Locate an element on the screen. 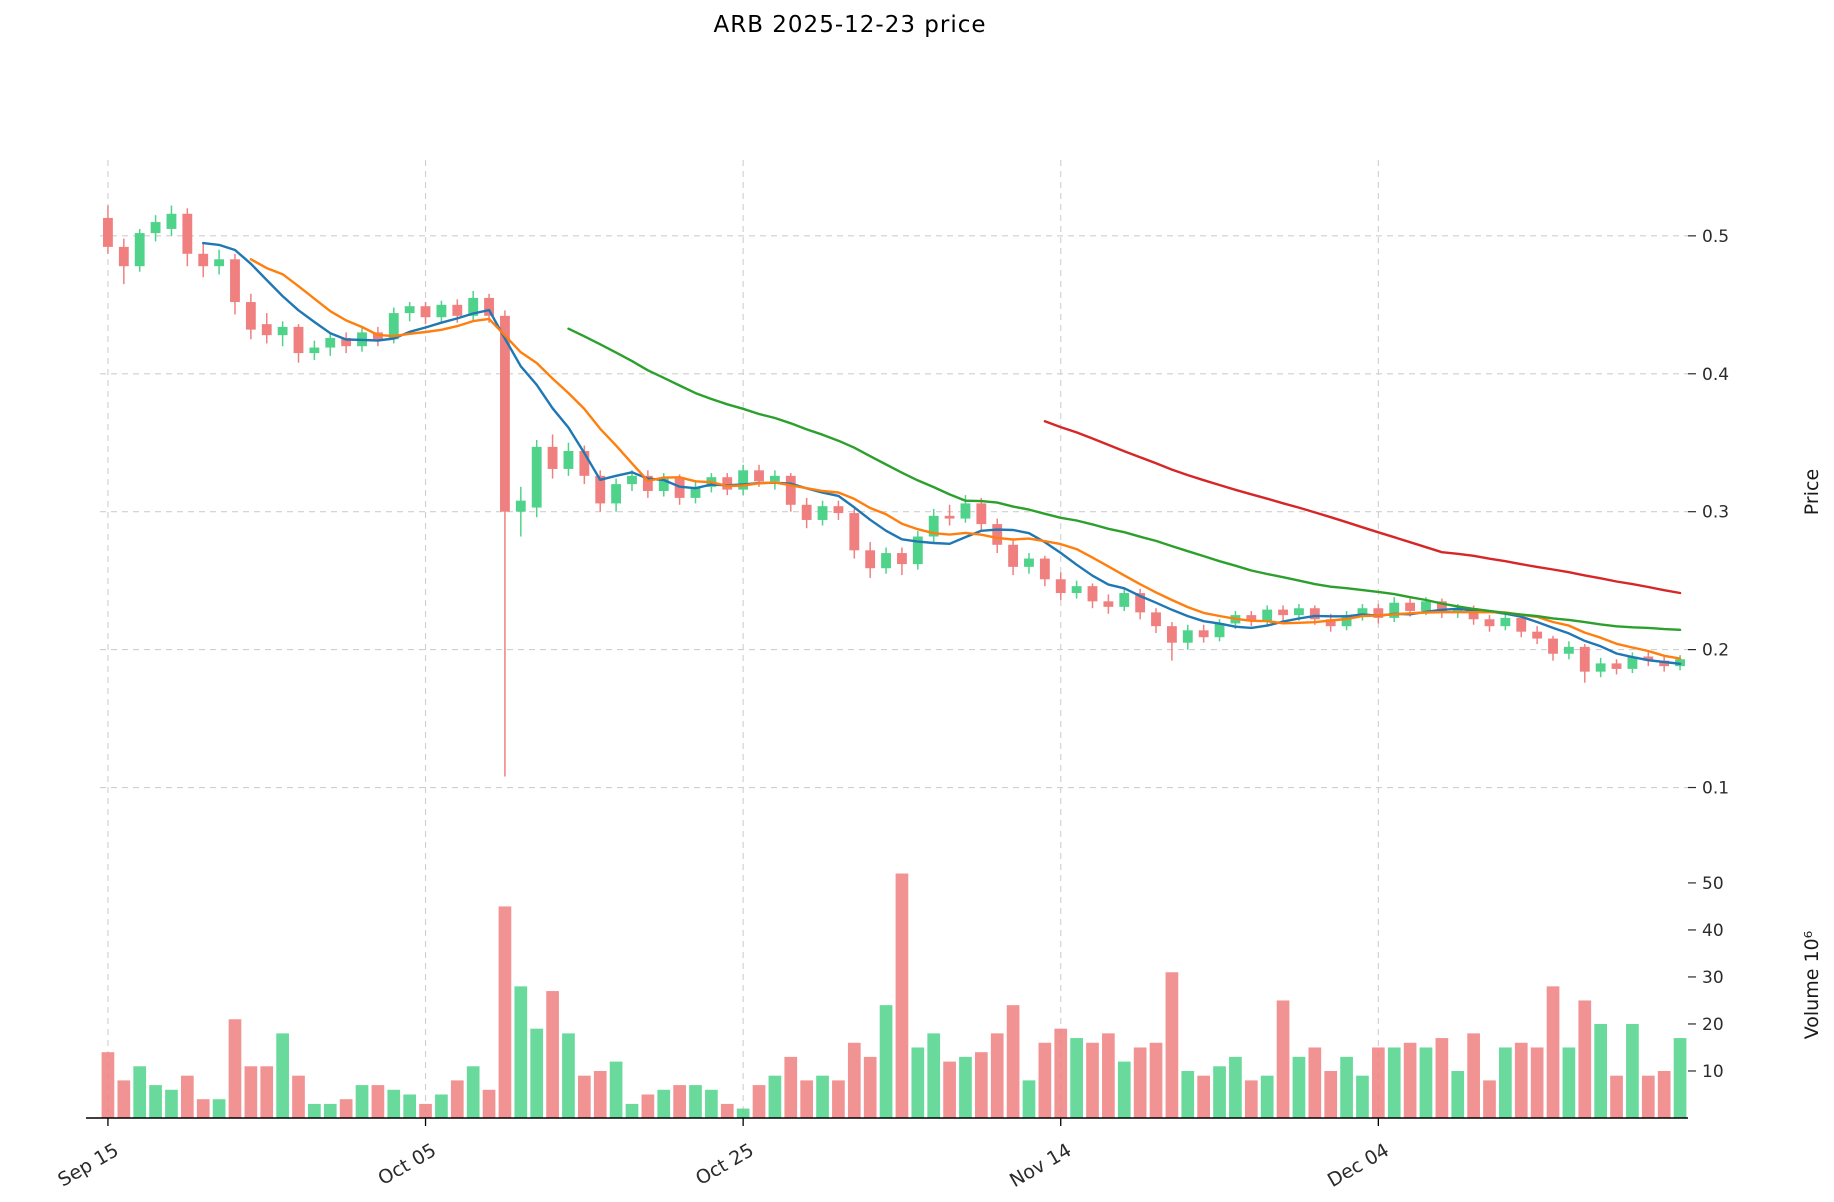 The height and width of the screenshot is (1202, 1834). chart-title: ARB 2025-12-23 price is located at coordinates (850, 25).